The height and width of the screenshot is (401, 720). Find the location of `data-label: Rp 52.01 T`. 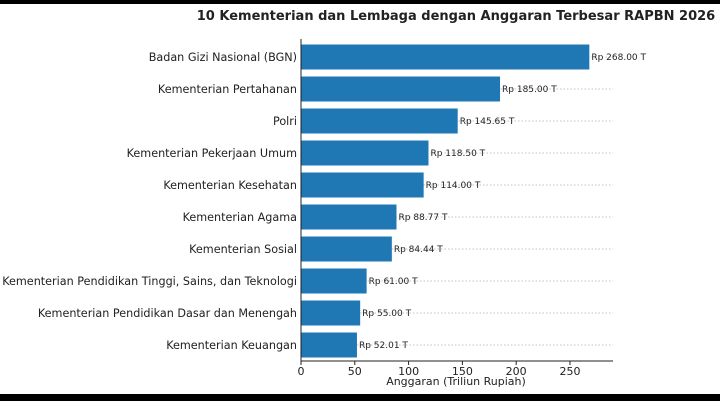

data-label: Rp 52.01 T is located at coordinates (383, 346).